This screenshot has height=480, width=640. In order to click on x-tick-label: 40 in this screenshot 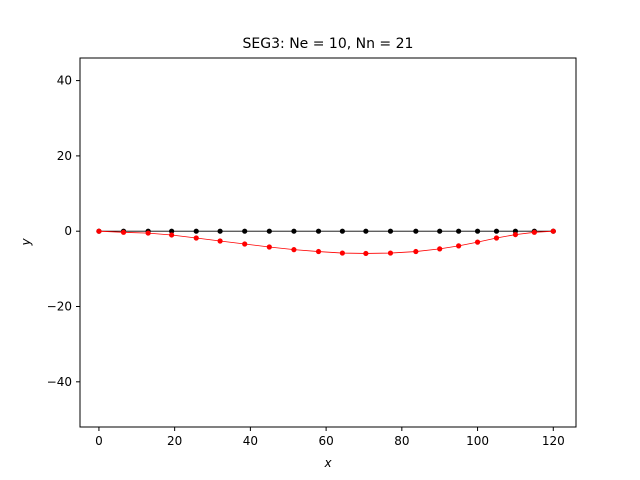, I will do `click(250, 441)`.